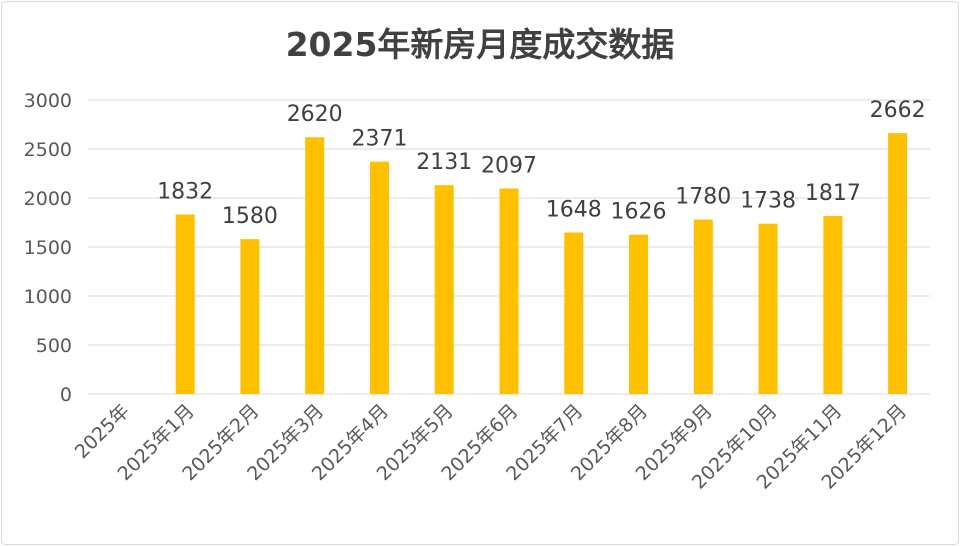  Describe the element at coordinates (574, 209) in the screenshot. I see `data-label: 1648` at that location.